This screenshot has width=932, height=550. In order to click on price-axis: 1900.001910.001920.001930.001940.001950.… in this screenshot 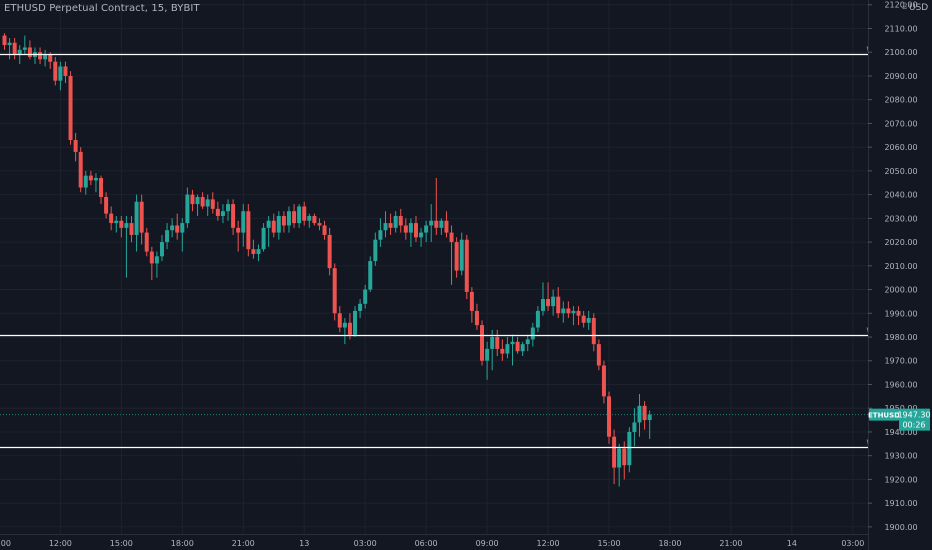, I will do `click(900, 275)`.